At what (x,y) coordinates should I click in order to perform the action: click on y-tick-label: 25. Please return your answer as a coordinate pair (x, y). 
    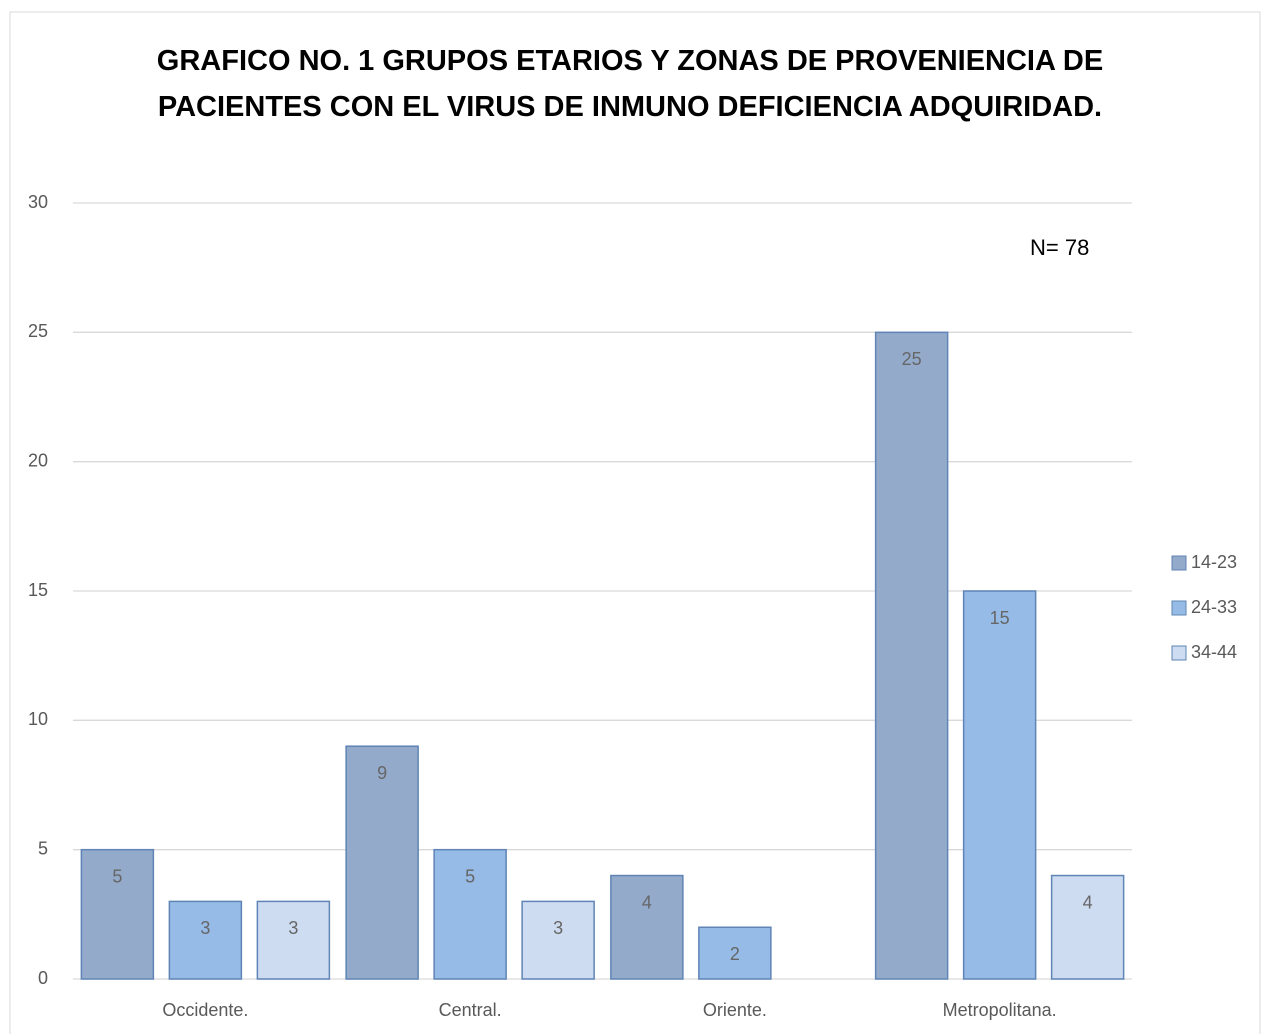
    Looking at the image, I should click on (38, 331).